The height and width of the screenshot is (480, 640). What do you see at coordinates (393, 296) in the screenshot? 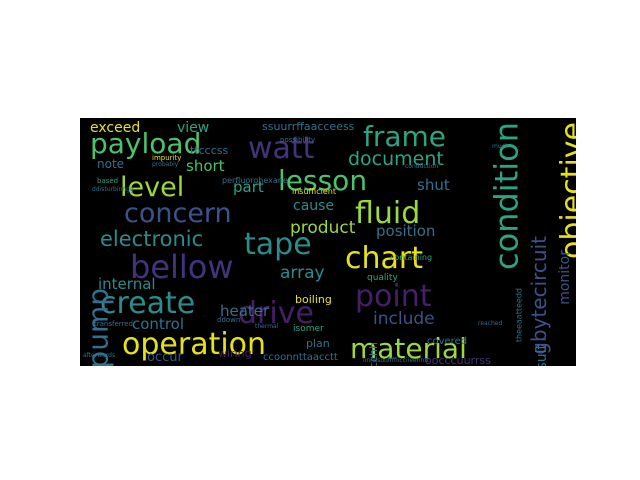
I see `word-point: point` at bounding box center [393, 296].